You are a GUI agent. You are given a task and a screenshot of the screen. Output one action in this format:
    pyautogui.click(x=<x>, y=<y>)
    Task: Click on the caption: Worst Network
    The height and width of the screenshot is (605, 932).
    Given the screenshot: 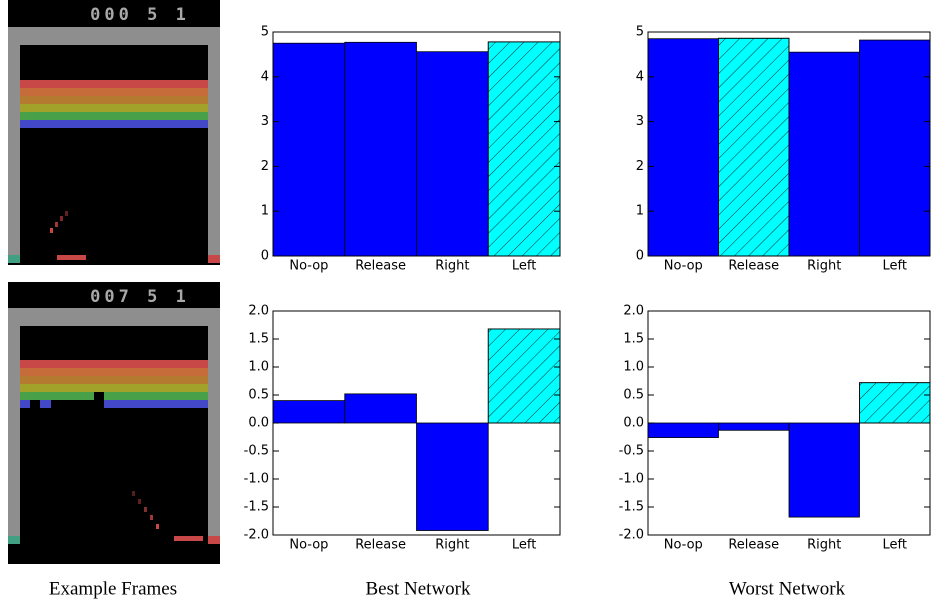 What is the action you would take?
    pyautogui.click(x=787, y=588)
    